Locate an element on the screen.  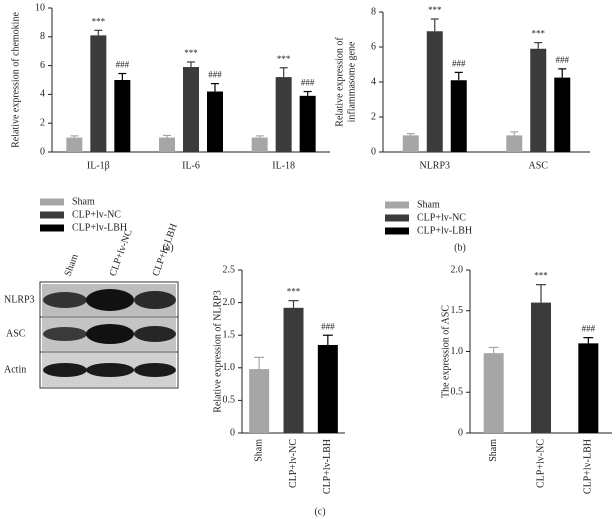
panel-label: (c) is located at coordinates (319, 511).